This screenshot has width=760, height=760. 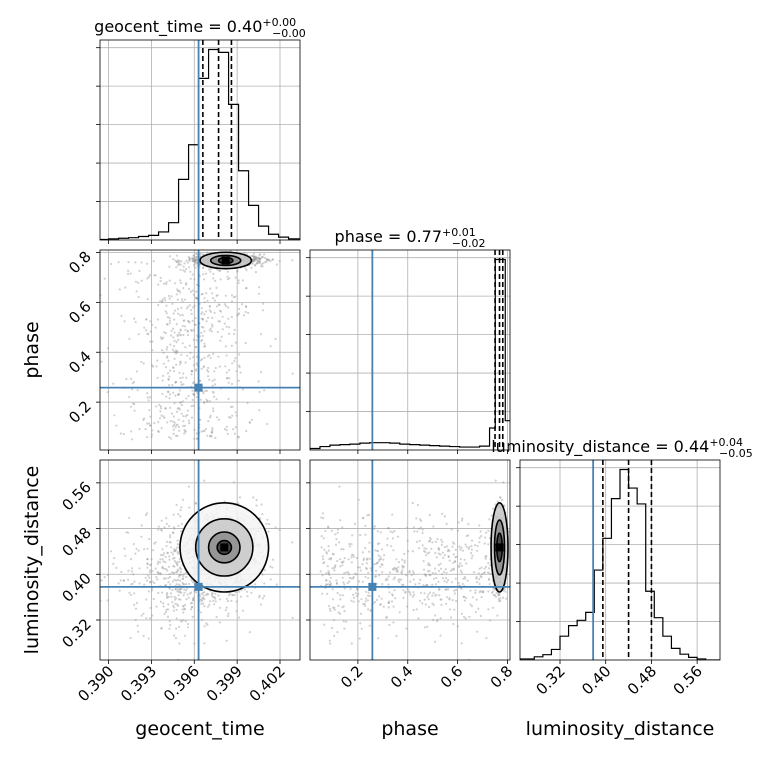 What do you see at coordinates (620, 729) in the screenshot?
I see `xlabel-luminosity-distance: luminosity_distance` at bounding box center [620, 729].